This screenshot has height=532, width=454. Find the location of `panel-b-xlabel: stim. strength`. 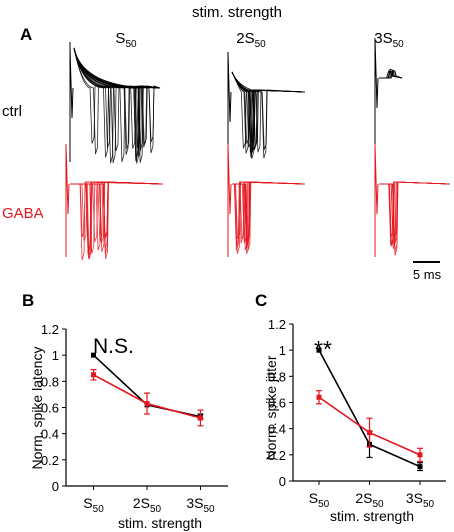

panel-b-xlabel: stim. strength is located at coordinates (160, 523).